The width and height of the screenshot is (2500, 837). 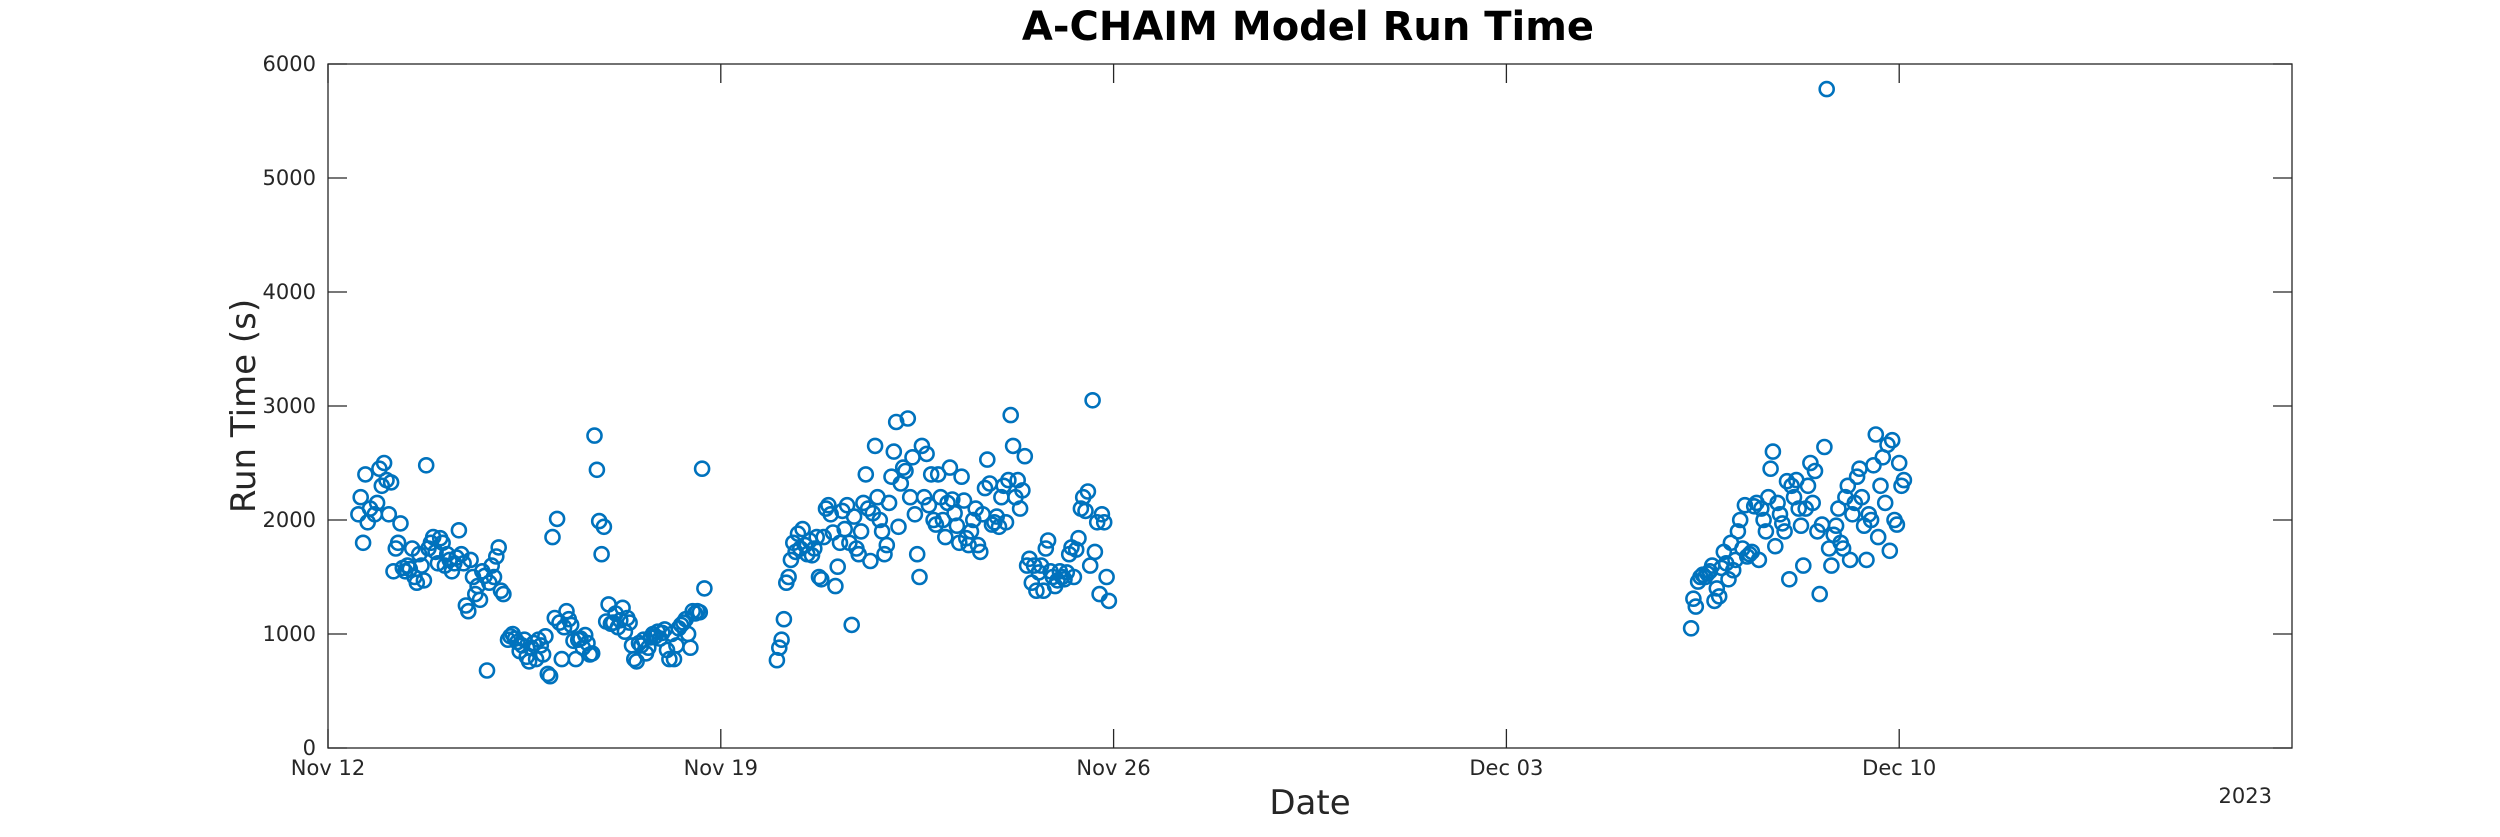 What do you see at coordinates (1308, 27) in the screenshot?
I see `chart-title: A-CHAIM Model Run Time` at bounding box center [1308, 27].